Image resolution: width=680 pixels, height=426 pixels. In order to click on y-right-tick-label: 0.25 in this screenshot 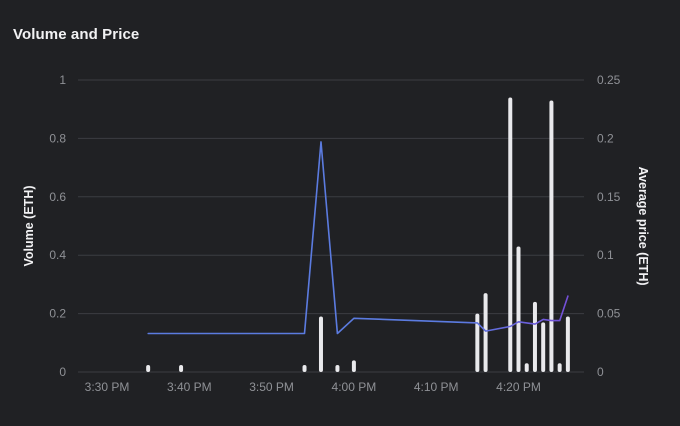, I will do `click(609, 80)`.